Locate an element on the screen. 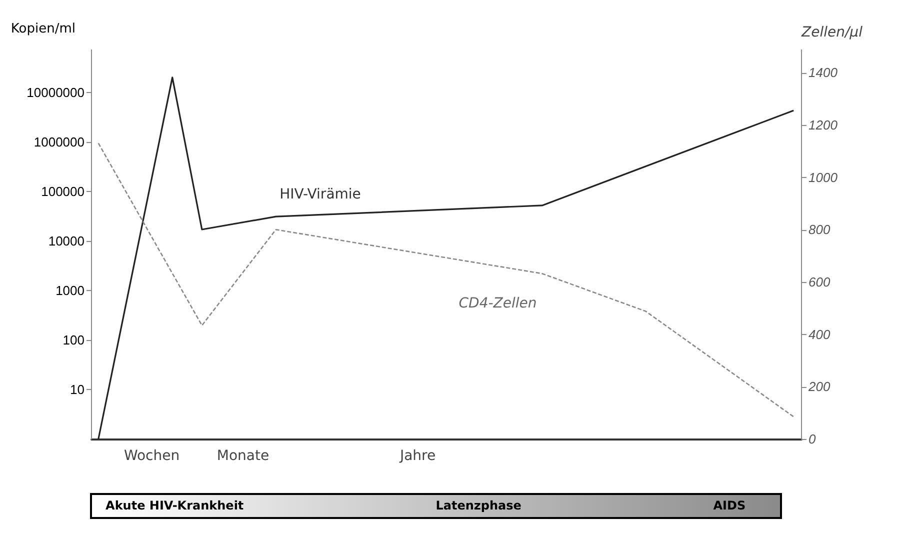 The width and height of the screenshot is (906, 559). y2-tick-label: 1400 is located at coordinates (823, 72).